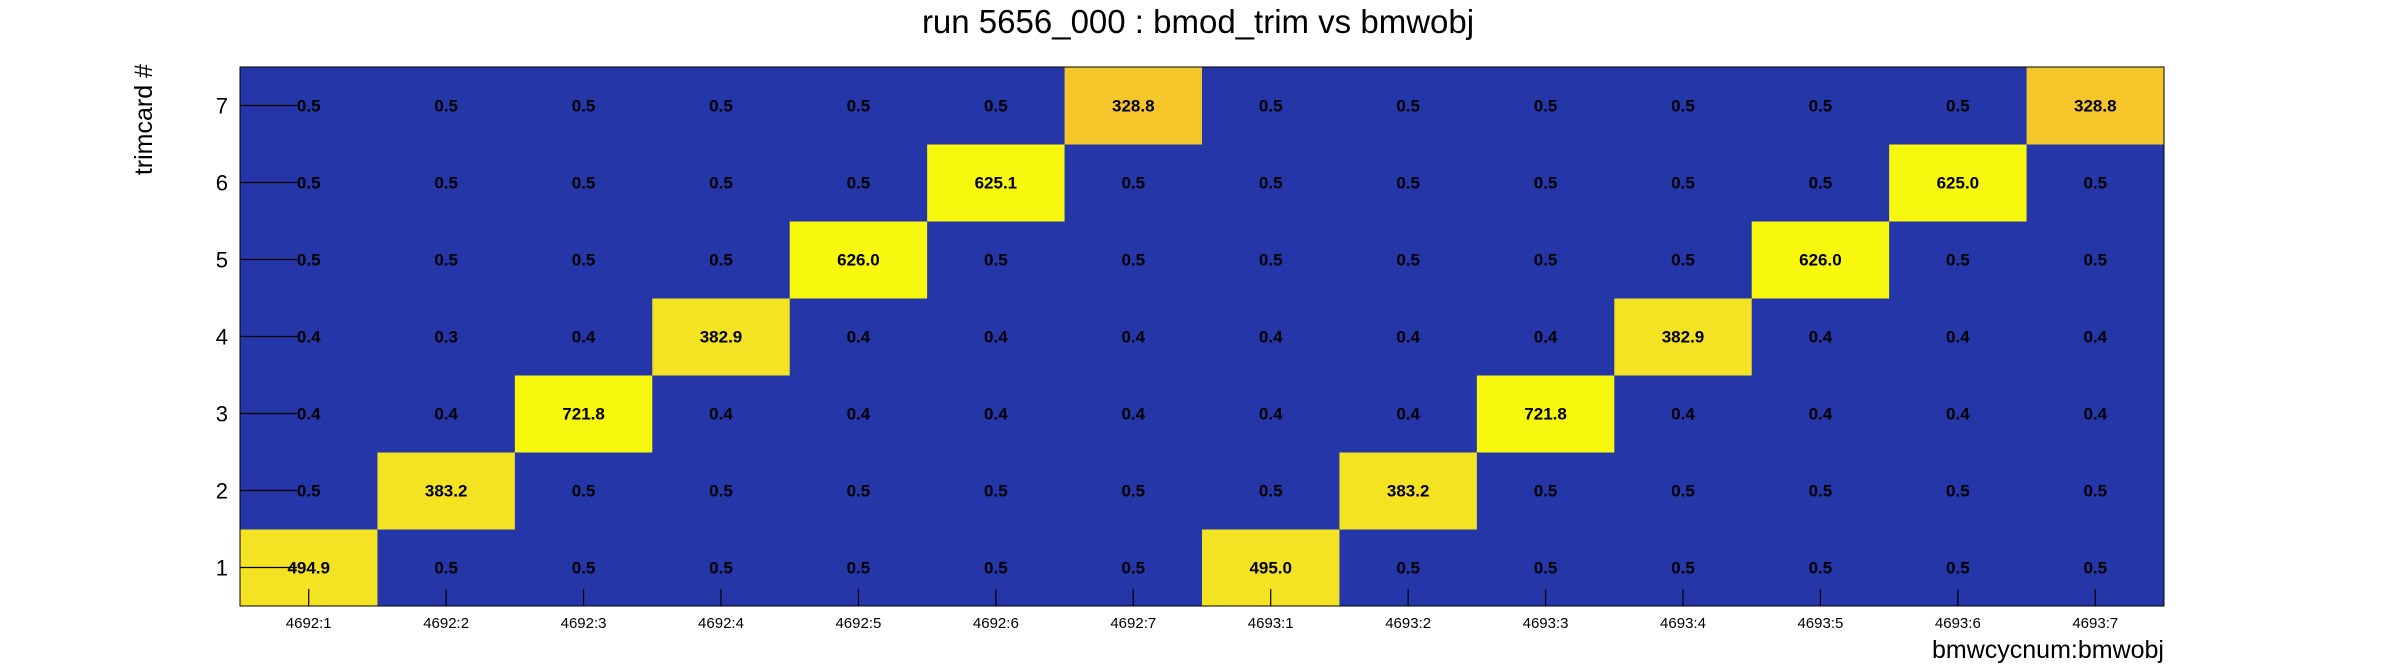 The width and height of the screenshot is (2396, 672). Describe the element at coordinates (1133, 623) in the screenshot. I see `x-tick-label: 4692:7` at that location.